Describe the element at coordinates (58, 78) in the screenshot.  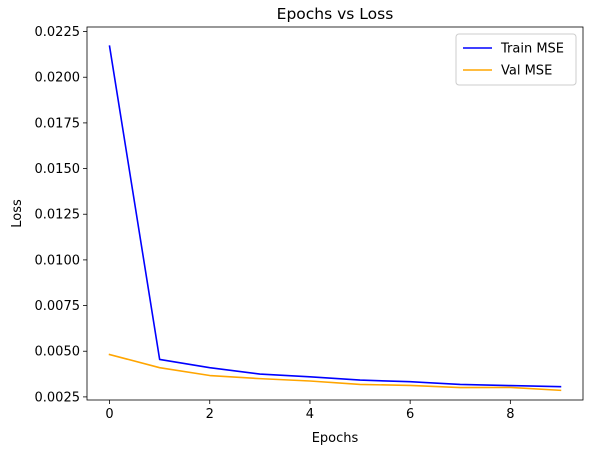
I see `y-tick-label: 0.0200` at that location.